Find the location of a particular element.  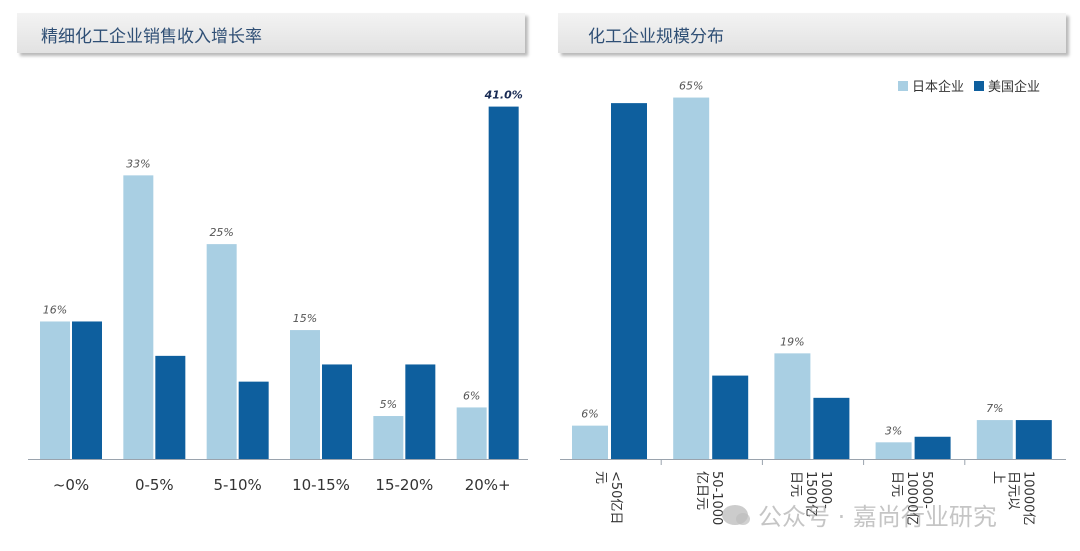

data-label: 15% is located at coordinates (305, 318).